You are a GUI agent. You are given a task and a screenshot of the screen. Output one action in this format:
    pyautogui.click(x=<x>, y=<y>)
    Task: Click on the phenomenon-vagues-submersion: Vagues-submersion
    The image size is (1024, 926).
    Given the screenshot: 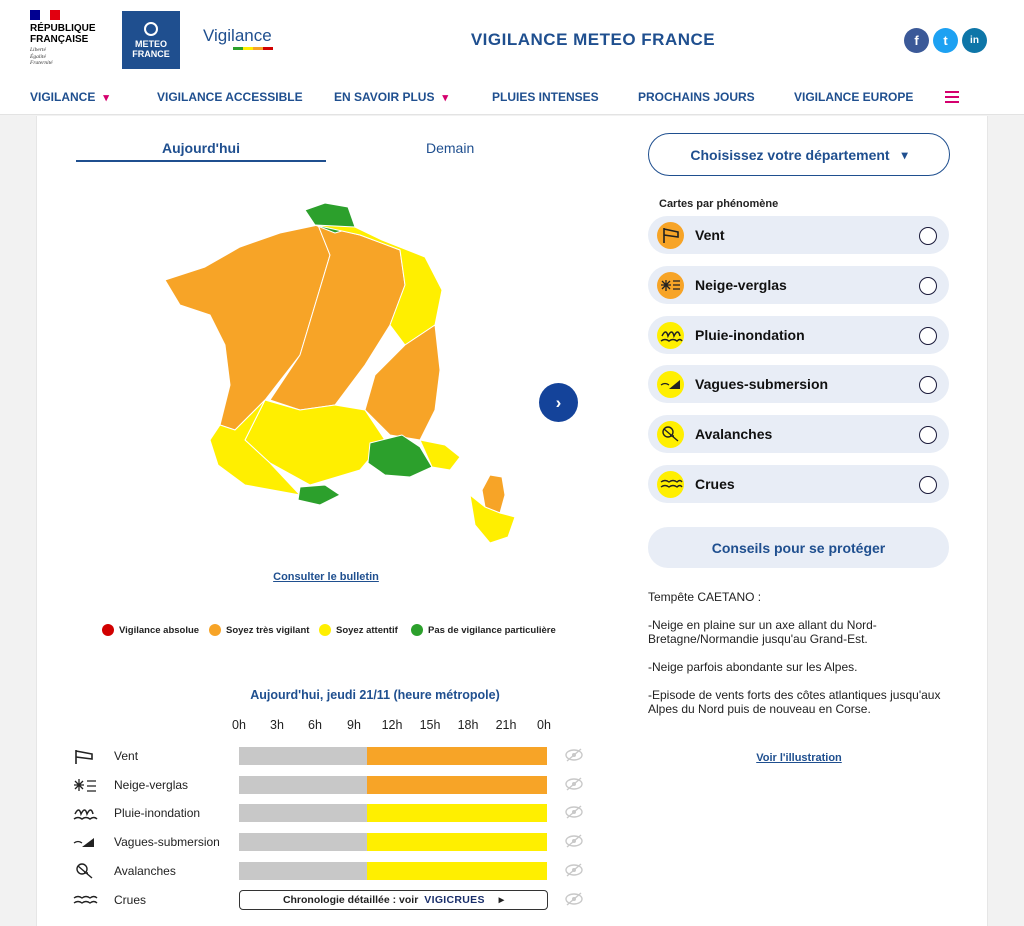 What is the action you would take?
    pyautogui.click(x=798, y=384)
    